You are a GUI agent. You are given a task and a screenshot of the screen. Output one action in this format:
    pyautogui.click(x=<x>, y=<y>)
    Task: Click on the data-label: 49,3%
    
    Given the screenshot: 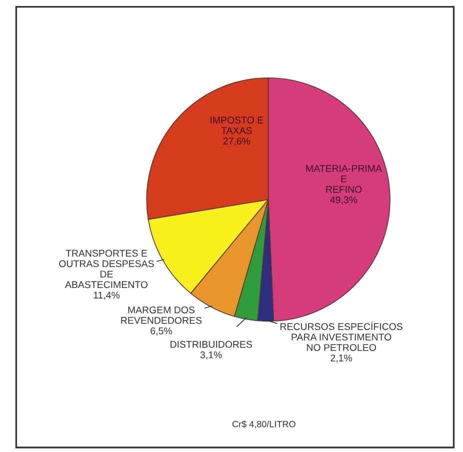 What is the action you would take?
    pyautogui.click(x=344, y=200)
    